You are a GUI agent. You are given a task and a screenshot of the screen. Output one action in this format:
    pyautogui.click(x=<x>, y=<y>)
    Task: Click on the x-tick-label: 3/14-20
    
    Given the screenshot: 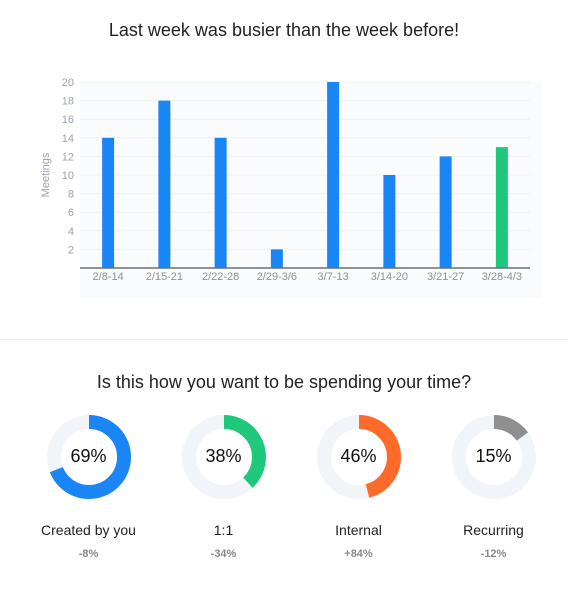 What is the action you would take?
    pyautogui.click(x=389, y=277)
    